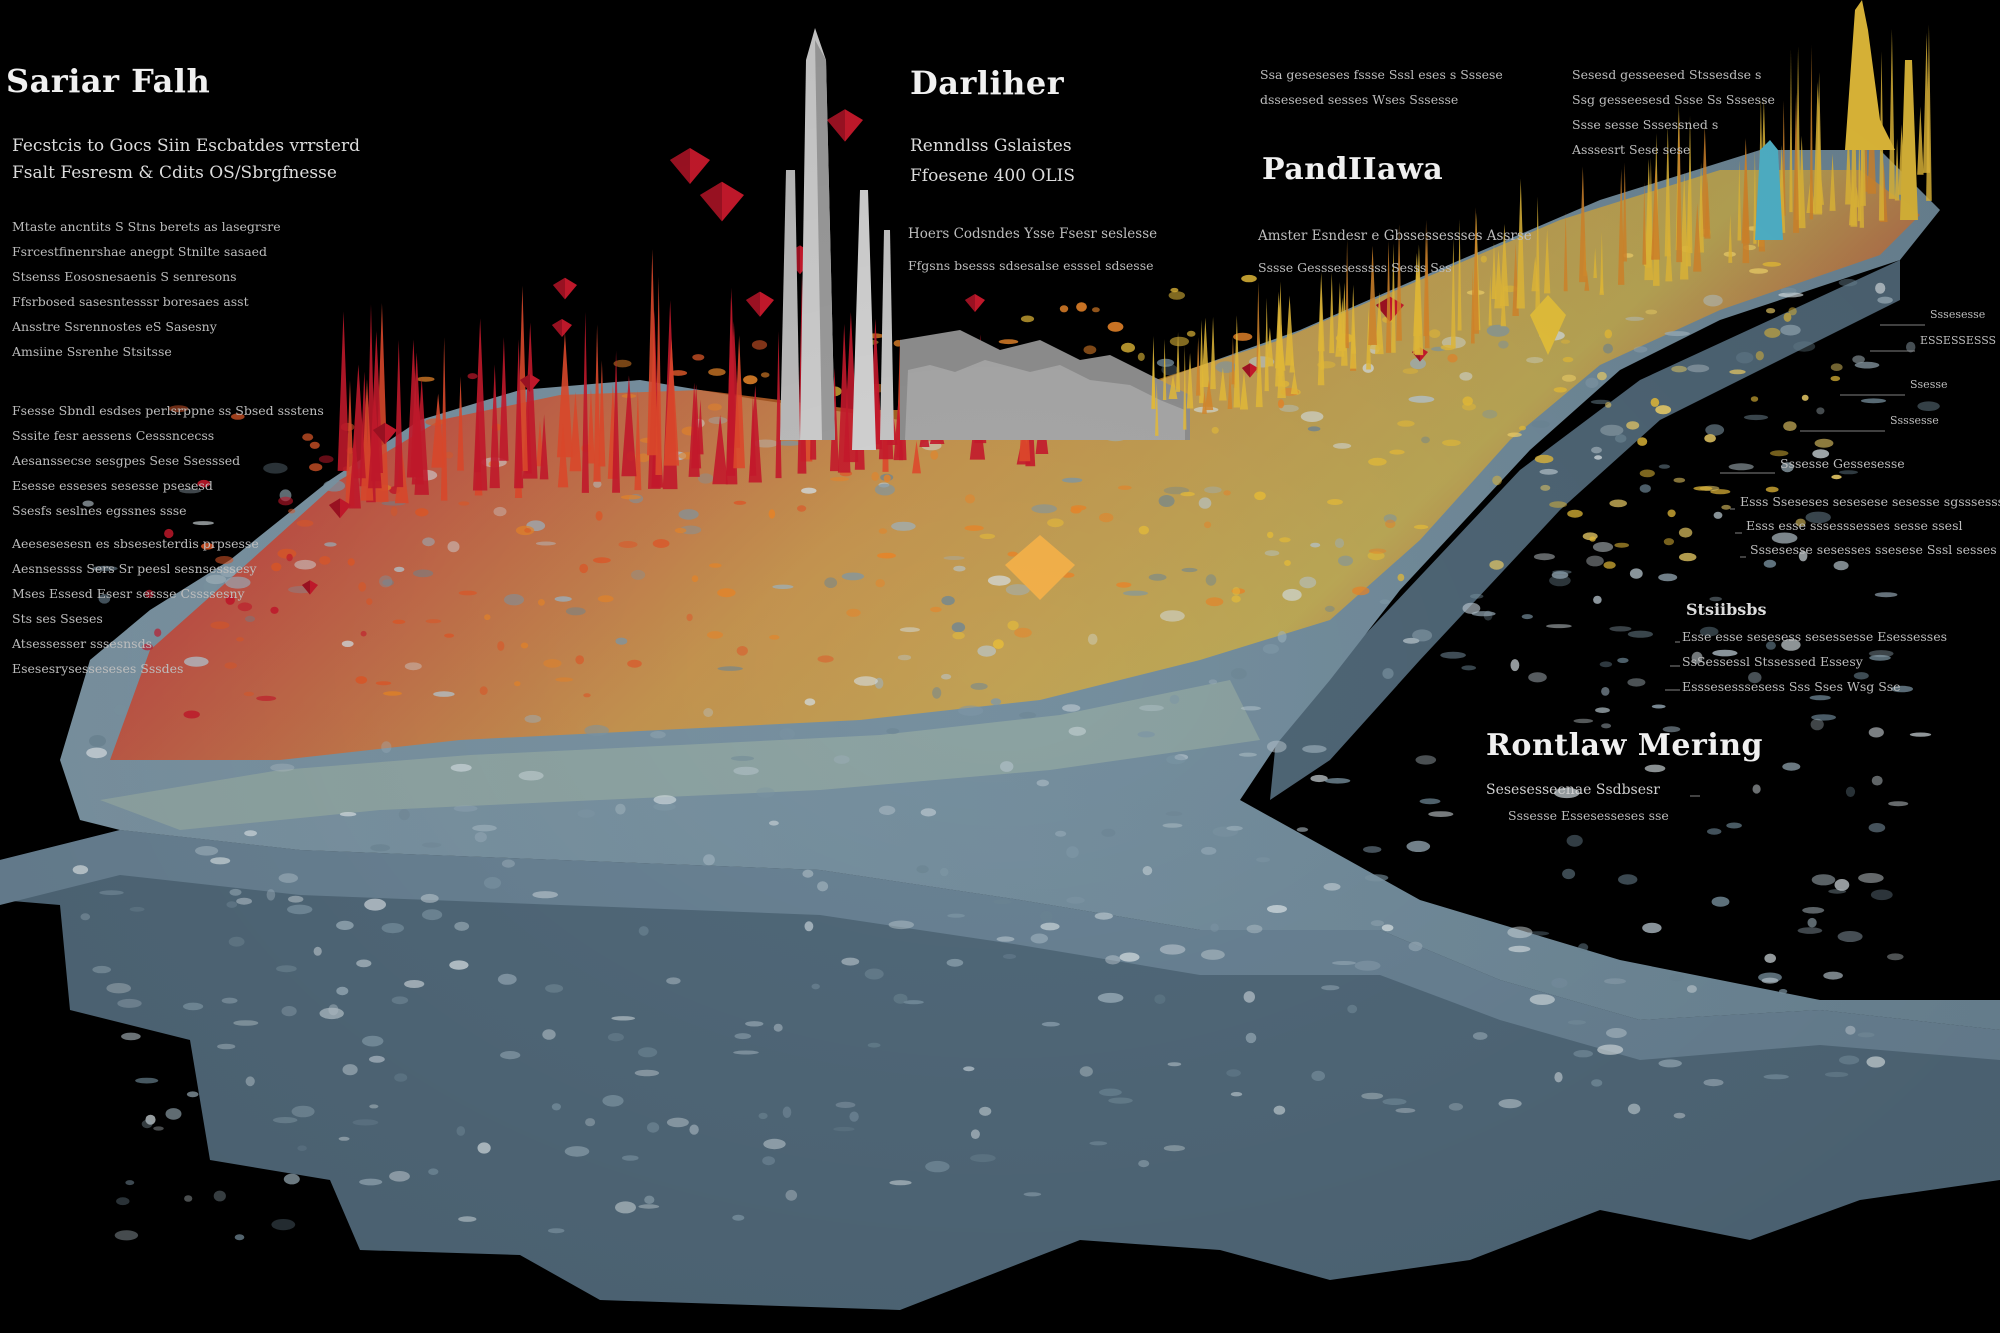 This screenshot has height=1333, width=2000. What do you see at coordinates (128, 593) in the screenshot?
I see `left-note: Mses Essesd Esesr sessse Cssssesny` at bounding box center [128, 593].